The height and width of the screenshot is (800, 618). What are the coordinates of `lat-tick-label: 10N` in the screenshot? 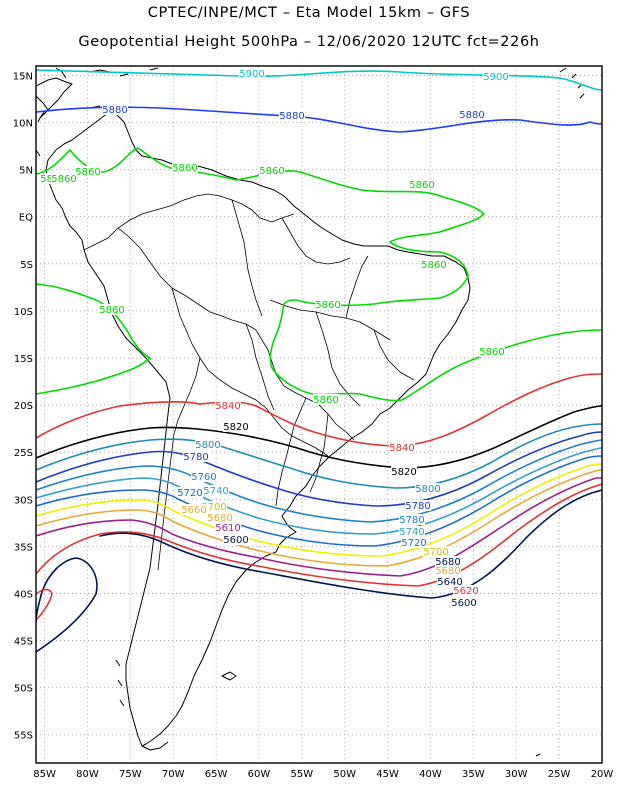 It's located at (23, 124).